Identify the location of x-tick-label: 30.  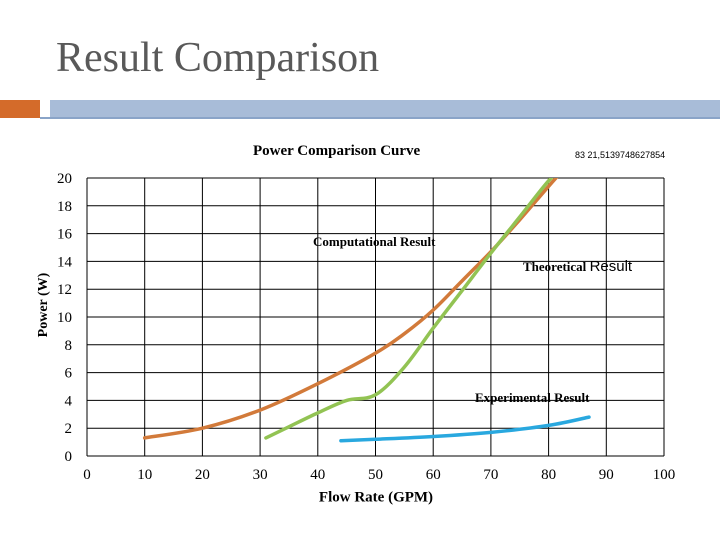
(260, 475).